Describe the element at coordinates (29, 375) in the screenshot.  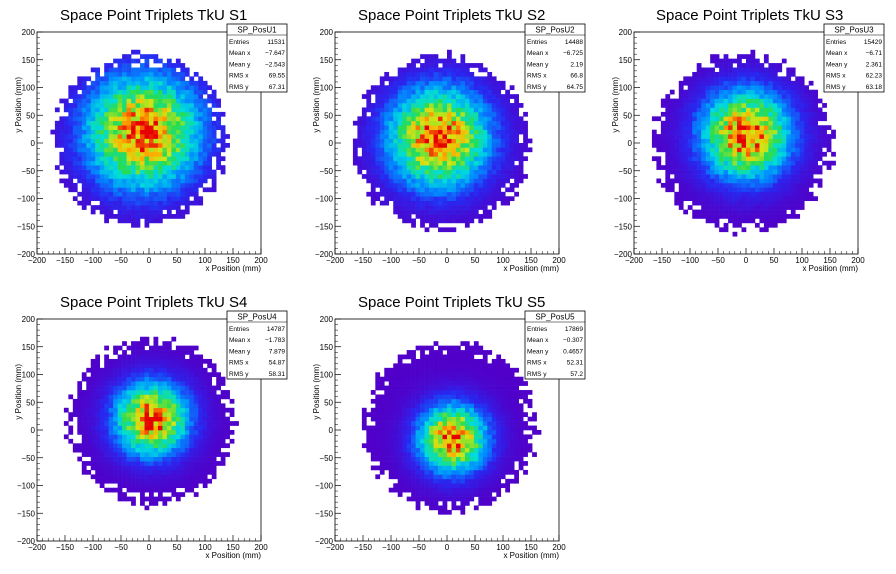
I see `y-tick-label: 100` at that location.